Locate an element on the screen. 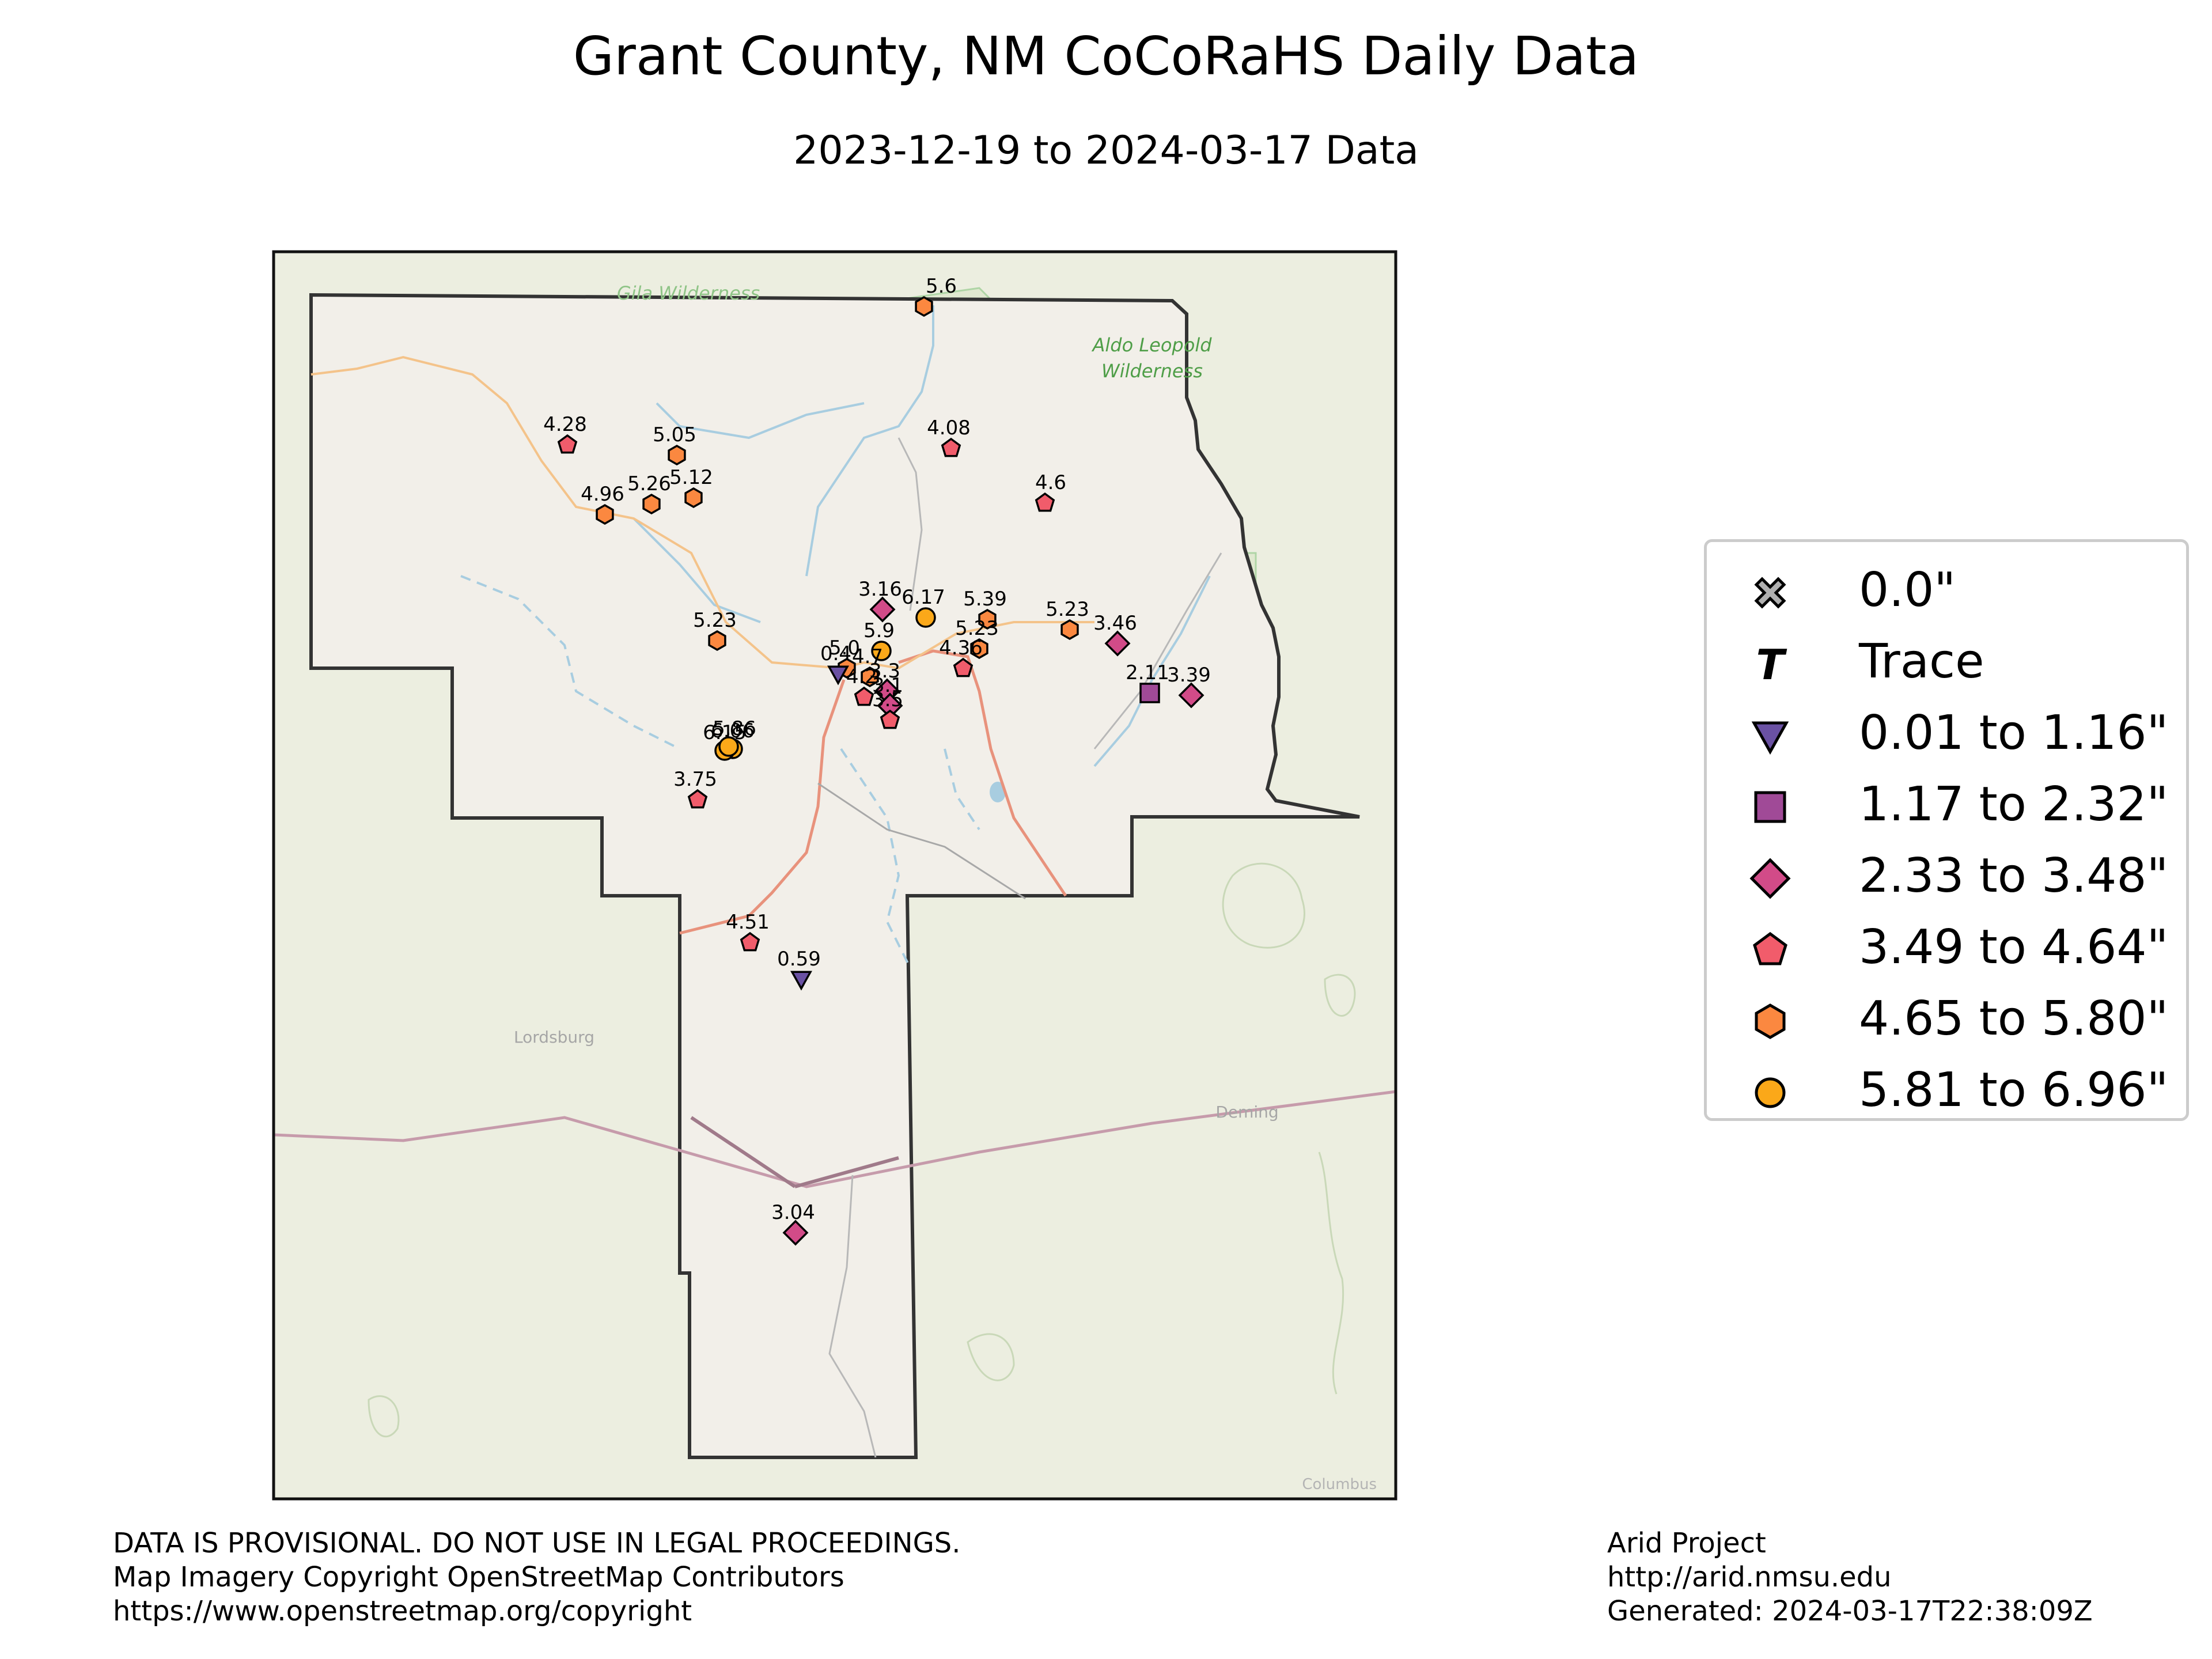 Image resolution: width=2212 pixels, height=1659 pixels. station-marker: 4.36 is located at coordinates (961, 657).